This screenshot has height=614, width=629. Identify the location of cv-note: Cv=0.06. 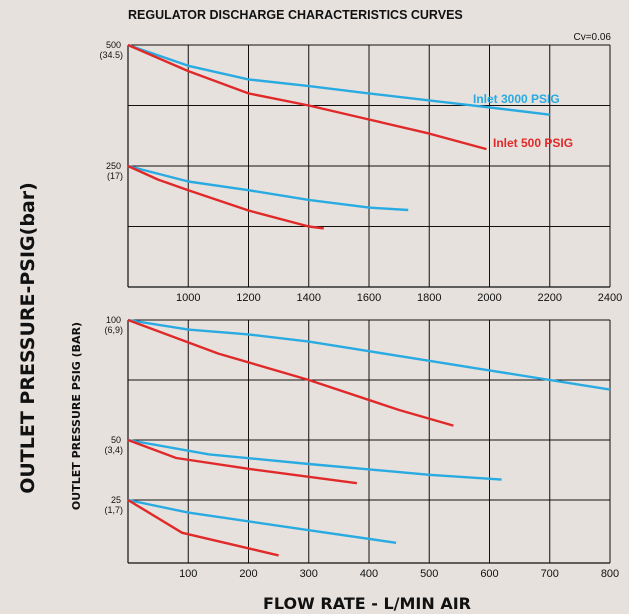
(592, 37).